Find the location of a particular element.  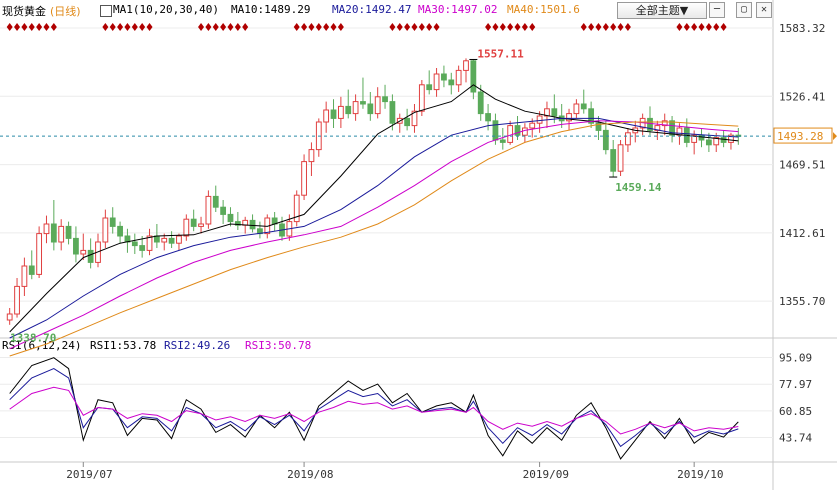

price-tick-label: 1355.70 is located at coordinates (802, 301).